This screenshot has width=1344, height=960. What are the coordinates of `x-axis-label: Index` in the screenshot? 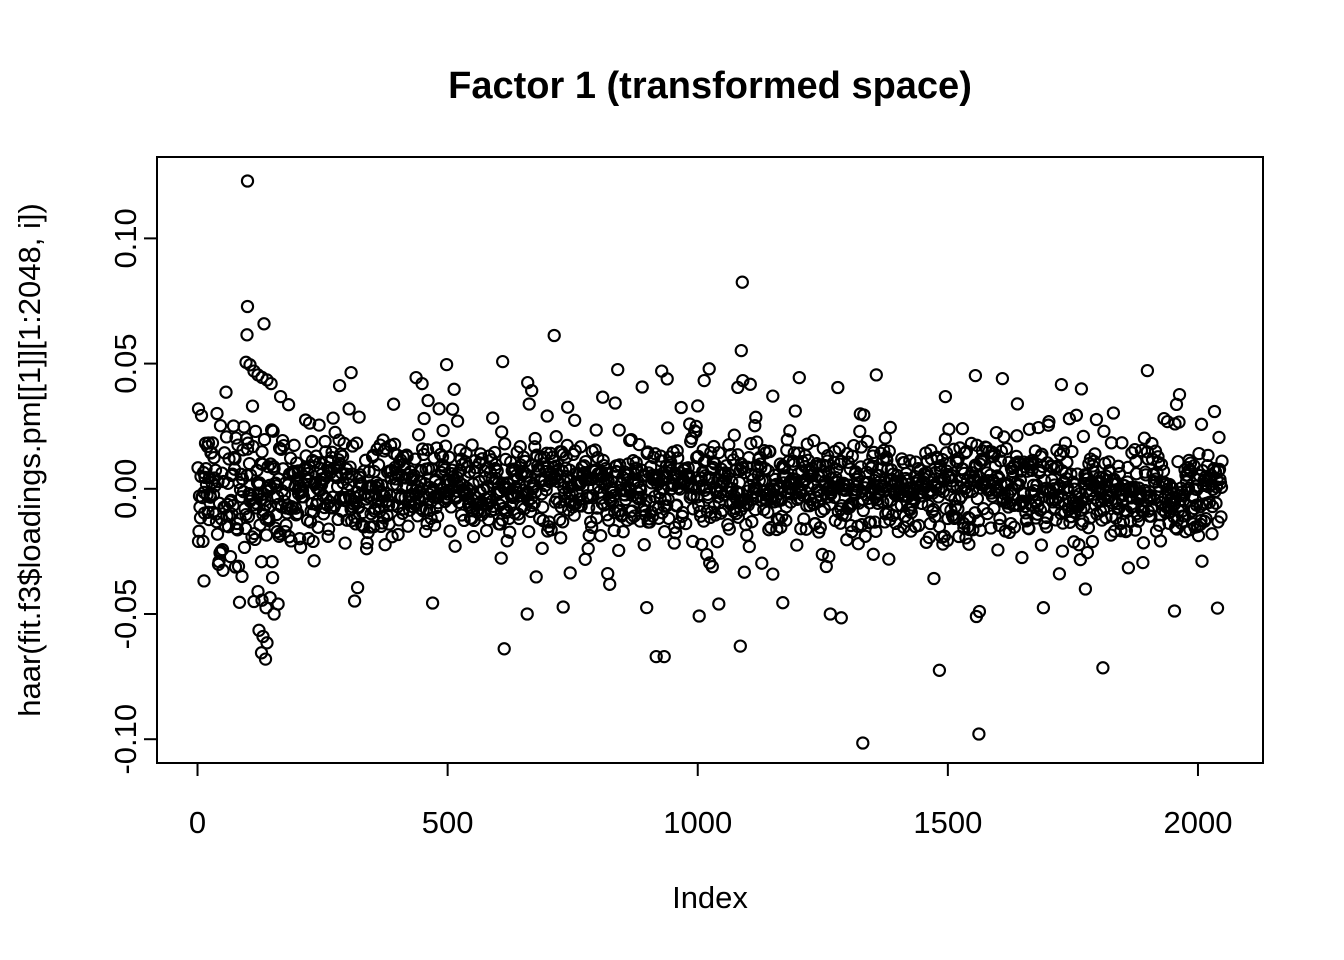 It's located at (710, 897).